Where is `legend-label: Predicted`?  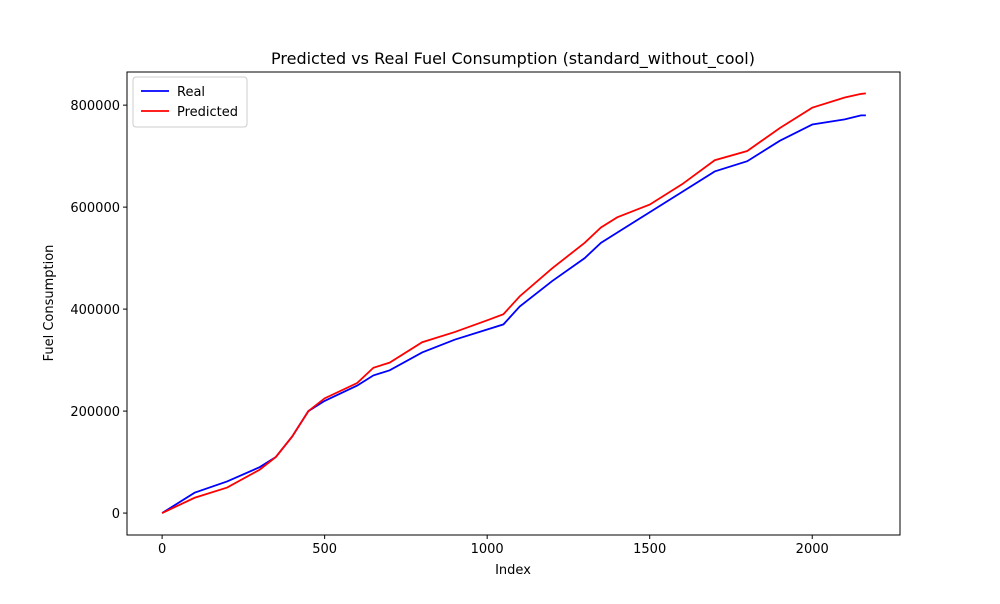 legend-label: Predicted is located at coordinates (207, 112).